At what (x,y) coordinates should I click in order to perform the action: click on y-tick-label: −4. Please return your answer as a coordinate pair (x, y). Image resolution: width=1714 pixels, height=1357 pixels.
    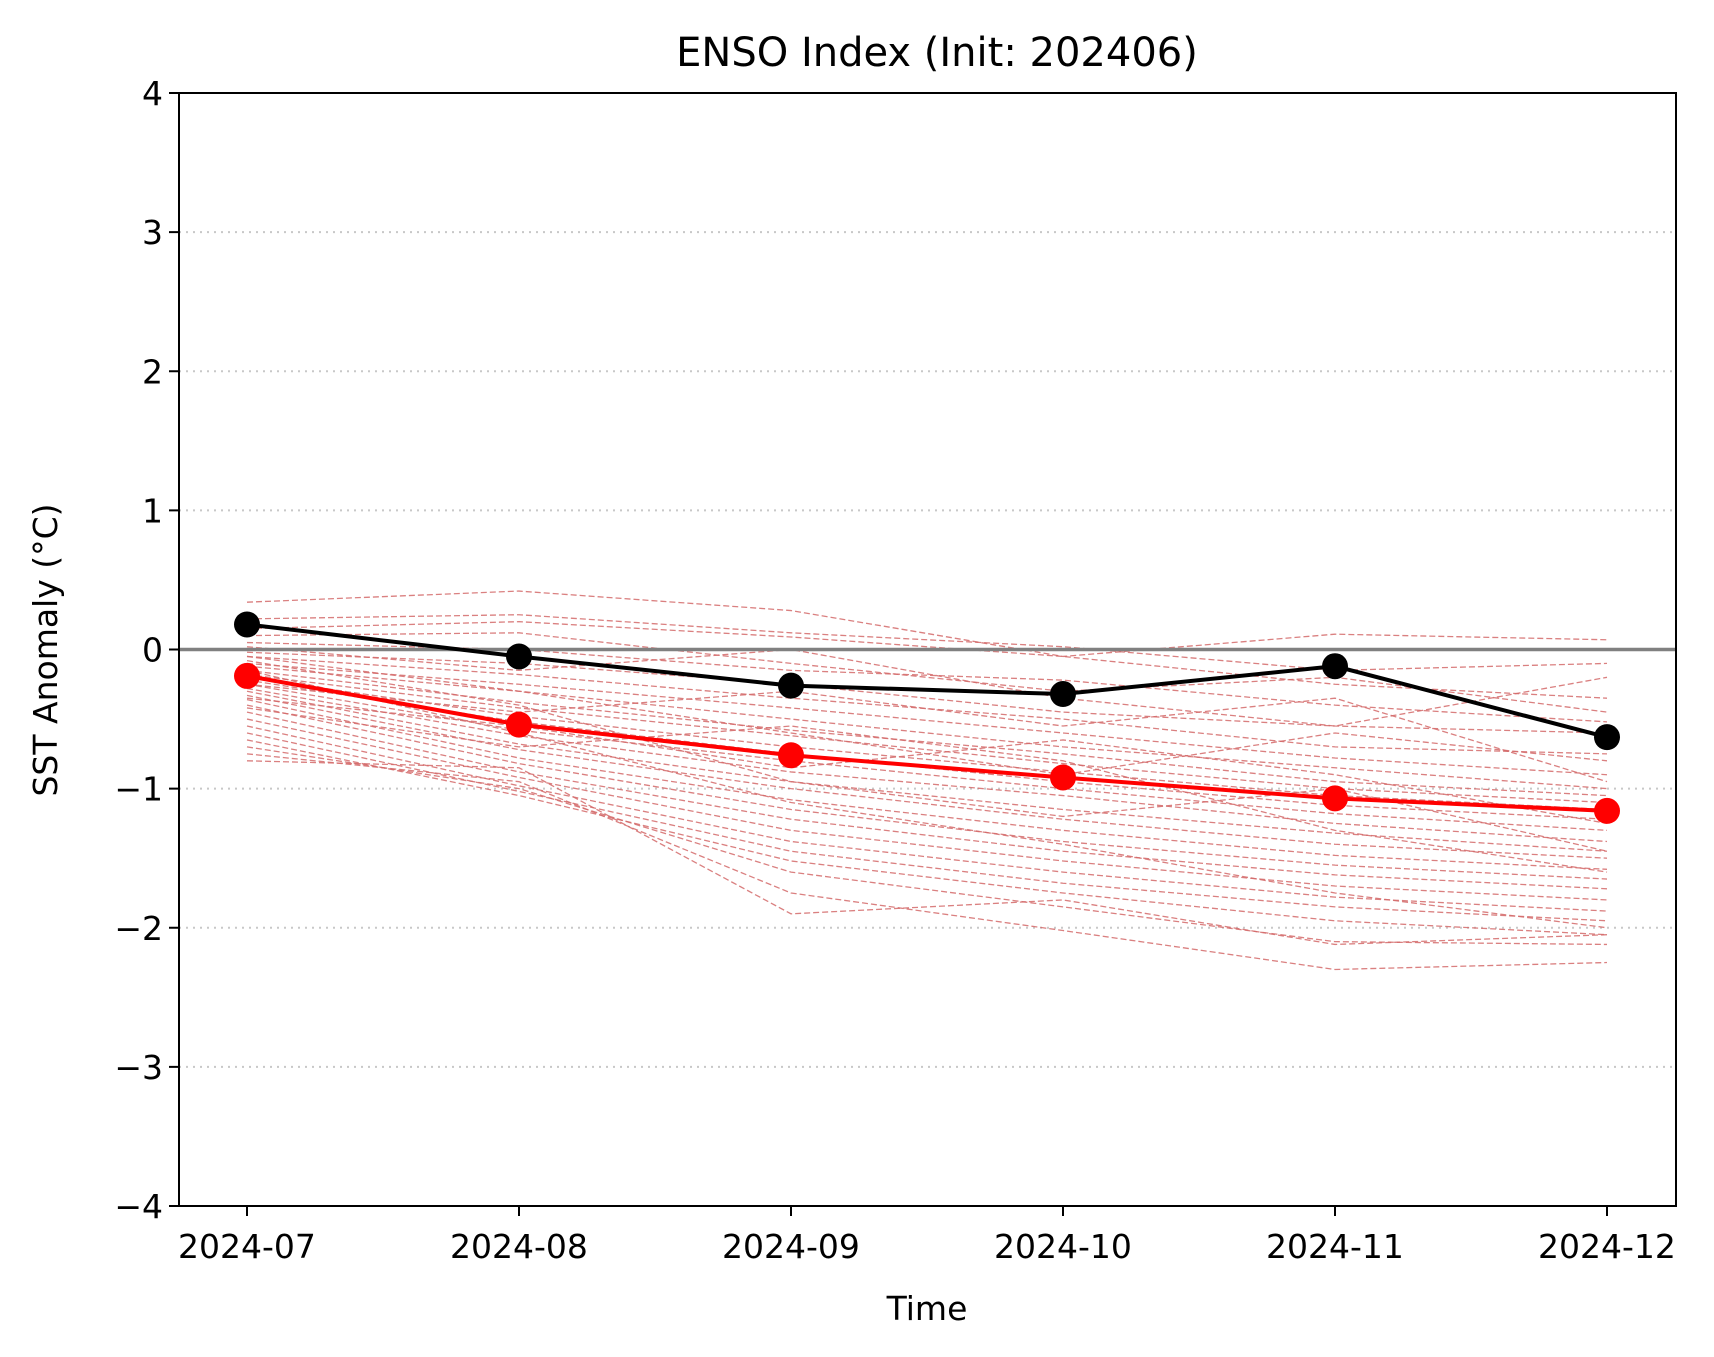
    Looking at the image, I should click on (138, 1206).